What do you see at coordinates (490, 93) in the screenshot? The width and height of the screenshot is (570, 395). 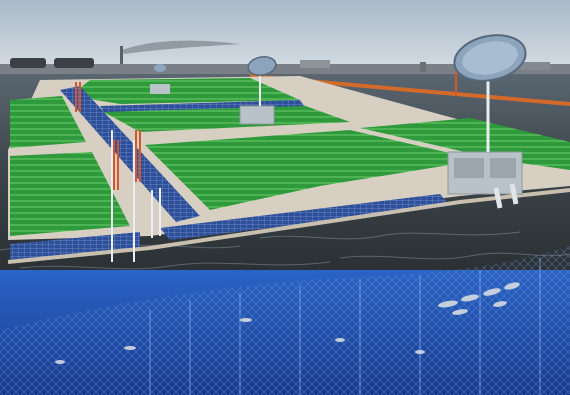 I see `satellite-dish-near` at bounding box center [490, 93].